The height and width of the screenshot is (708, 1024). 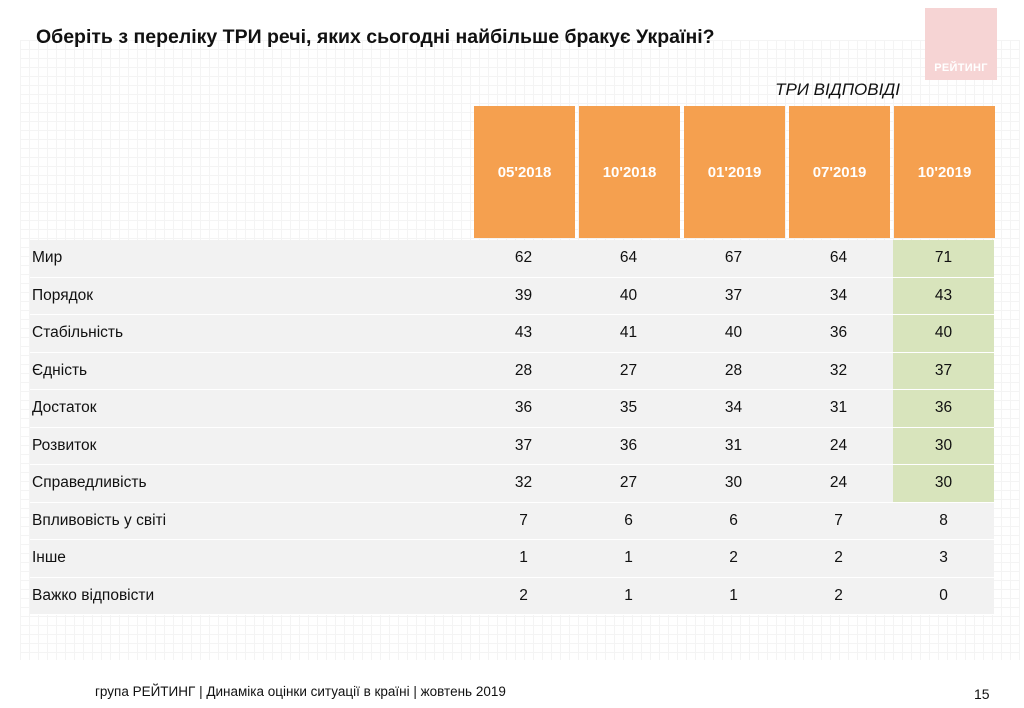 What do you see at coordinates (961, 44) in the screenshot?
I see `rating-logo: РЕЙТИНГ` at bounding box center [961, 44].